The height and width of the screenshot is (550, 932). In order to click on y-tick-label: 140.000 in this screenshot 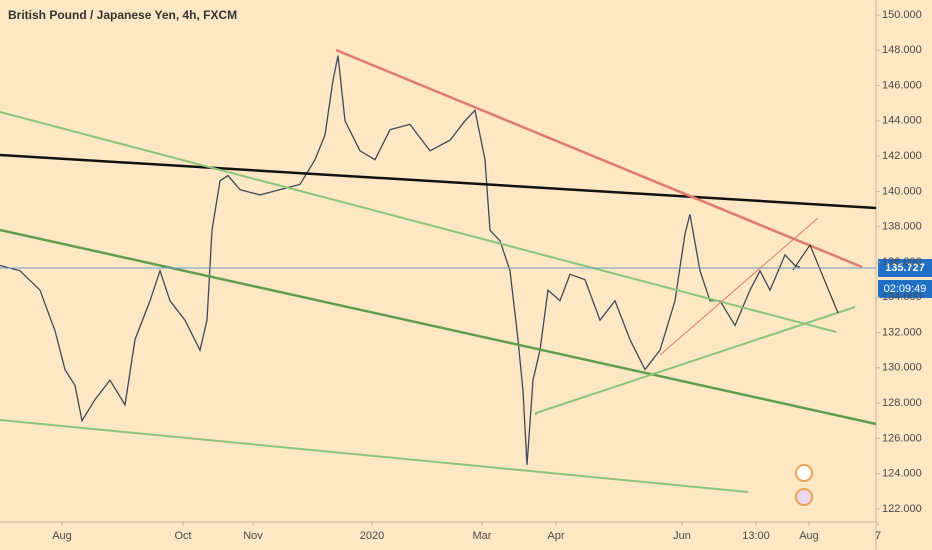, I will do `click(902, 191)`.